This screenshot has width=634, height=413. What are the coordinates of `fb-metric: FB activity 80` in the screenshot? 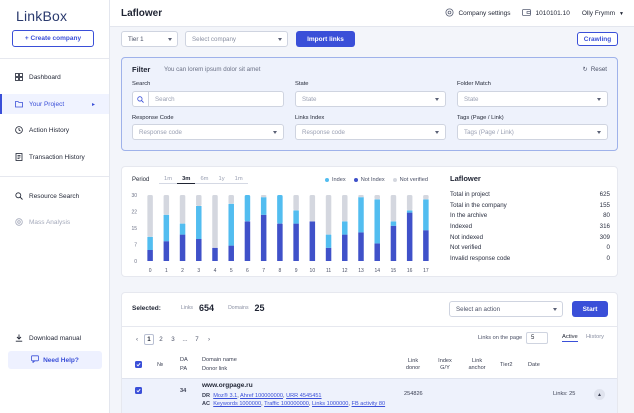 It's located at (368, 404).